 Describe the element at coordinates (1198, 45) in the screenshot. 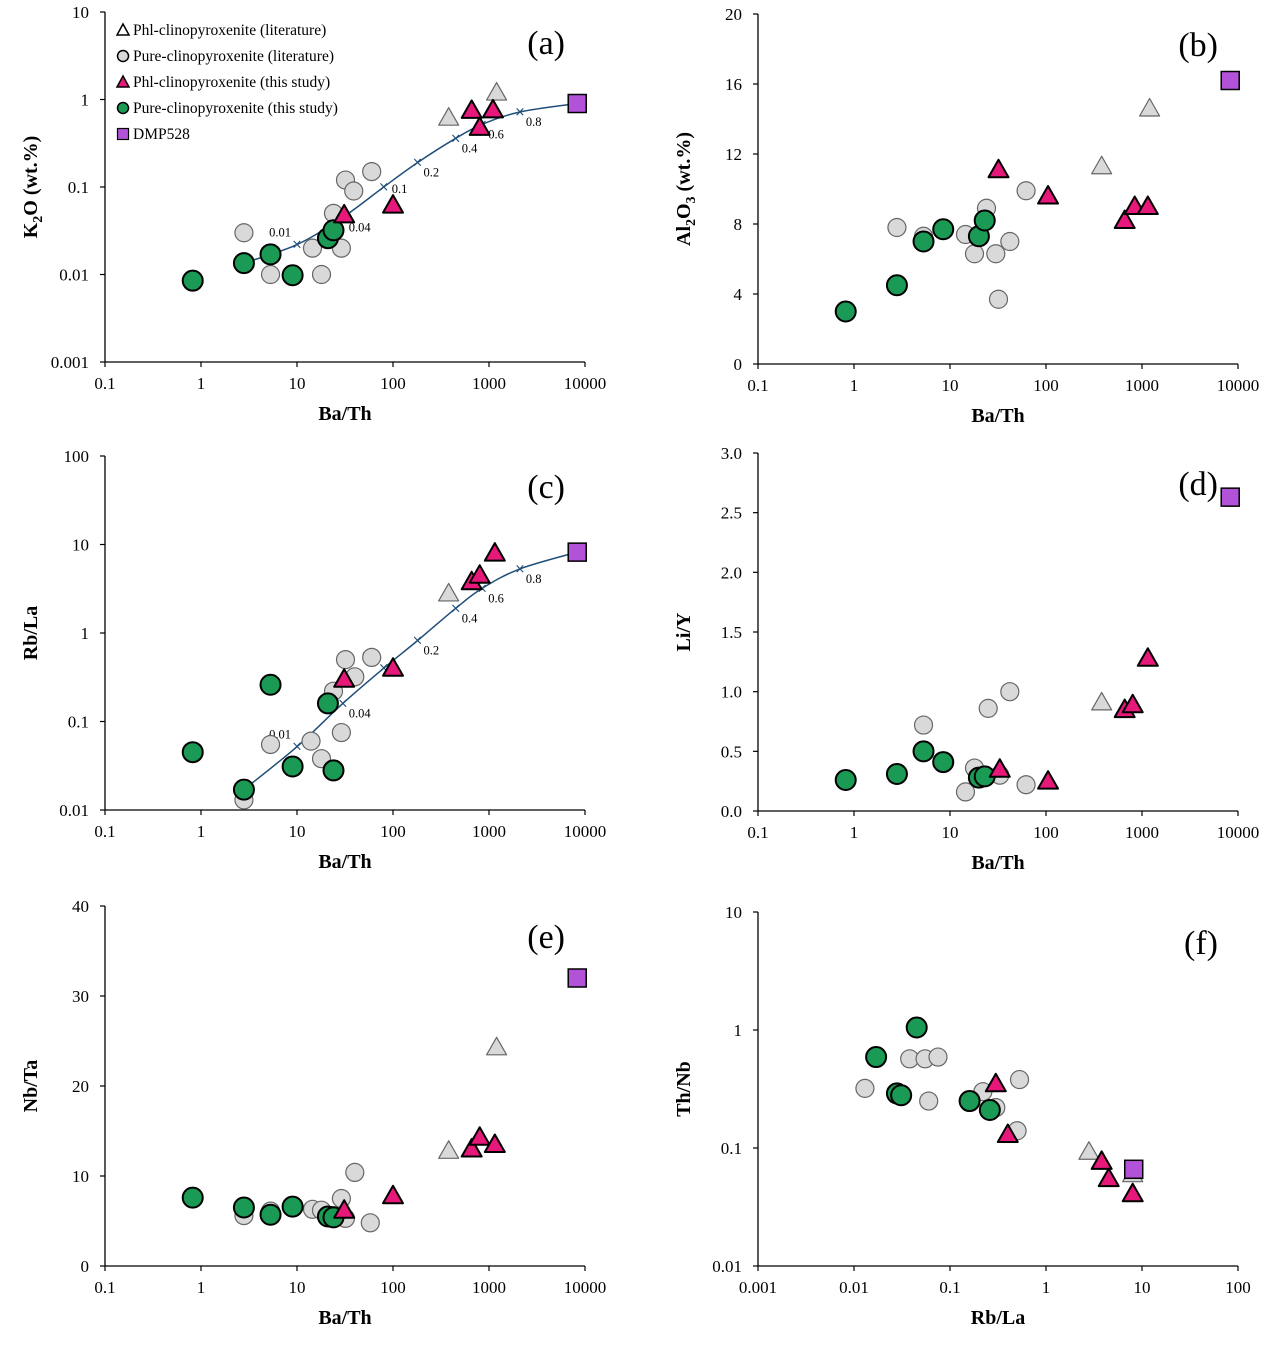

I see `panel-label: (b)` at that location.